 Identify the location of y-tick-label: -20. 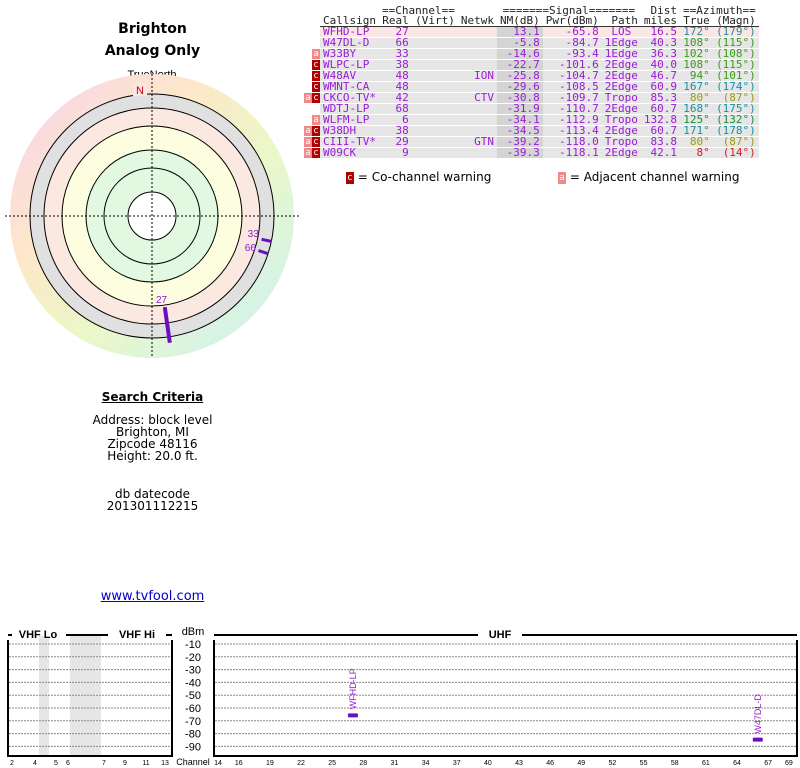
(193, 658).